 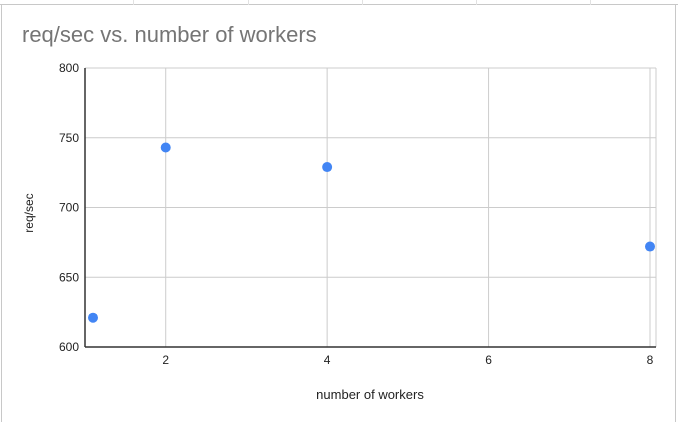 What do you see at coordinates (69, 68) in the screenshot?
I see `y-tick-label: 800` at bounding box center [69, 68].